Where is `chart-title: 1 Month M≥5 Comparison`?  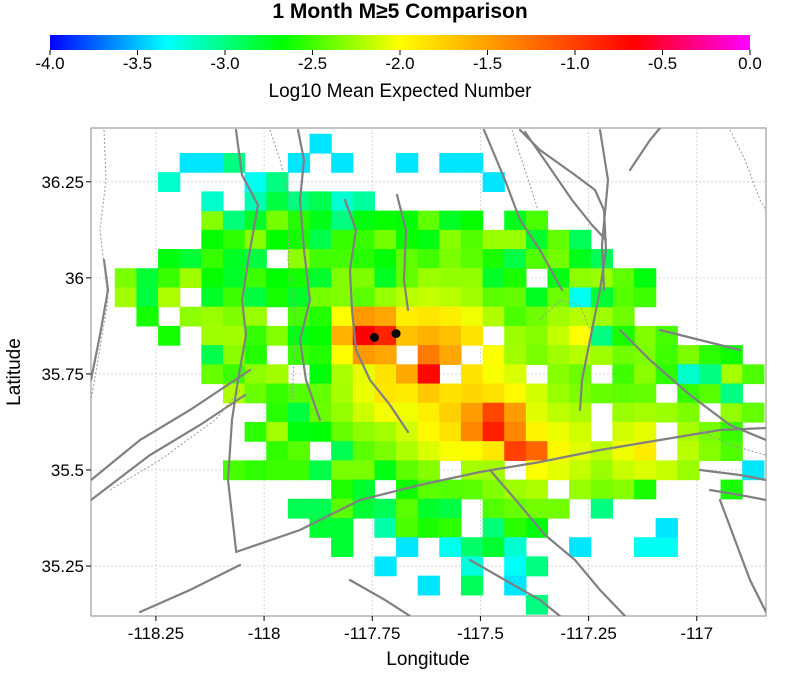 chart-title: 1 Month M≥5 Comparison is located at coordinates (399, 11).